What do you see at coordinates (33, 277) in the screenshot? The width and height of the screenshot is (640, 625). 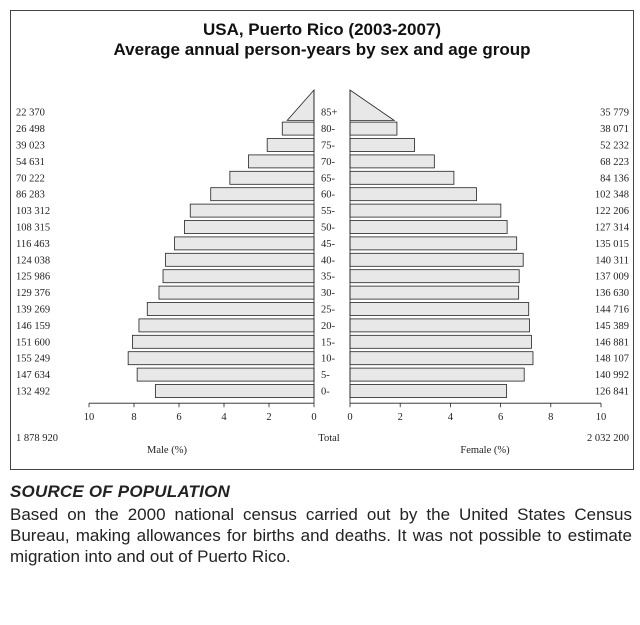 I see `male-count-label: 125 986` at bounding box center [33, 277].